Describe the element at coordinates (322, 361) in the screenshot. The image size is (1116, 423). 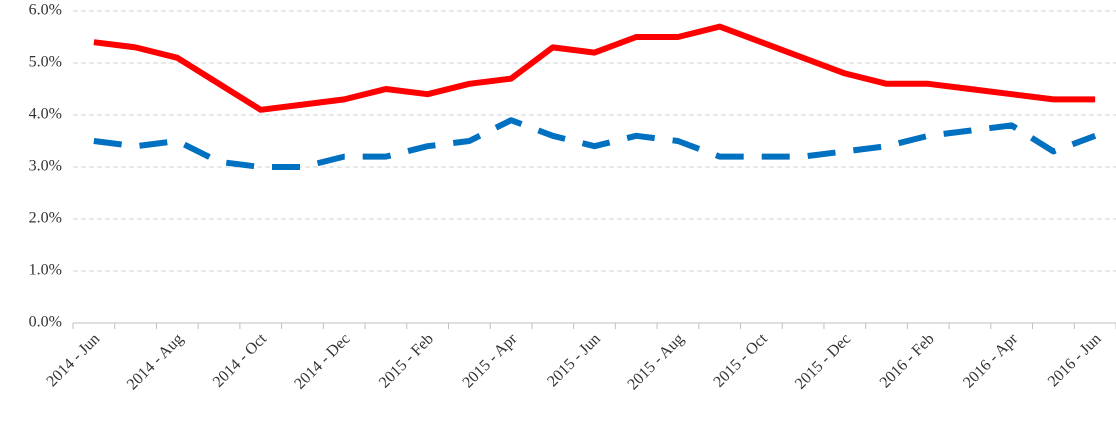
I see `x-tick-label: 2014 - Dec` at that location.